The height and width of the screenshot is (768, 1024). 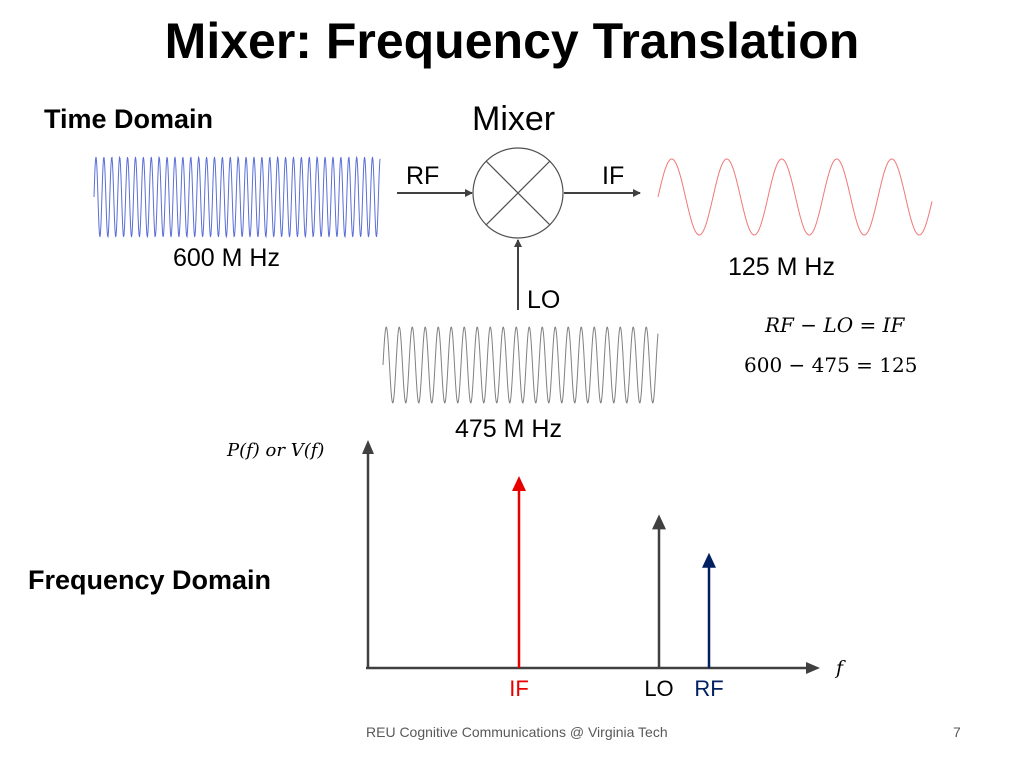 What do you see at coordinates (831, 365) in the screenshot?
I see `equation-numeric: 600 − 475 = 125` at bounding box center [831, 365].